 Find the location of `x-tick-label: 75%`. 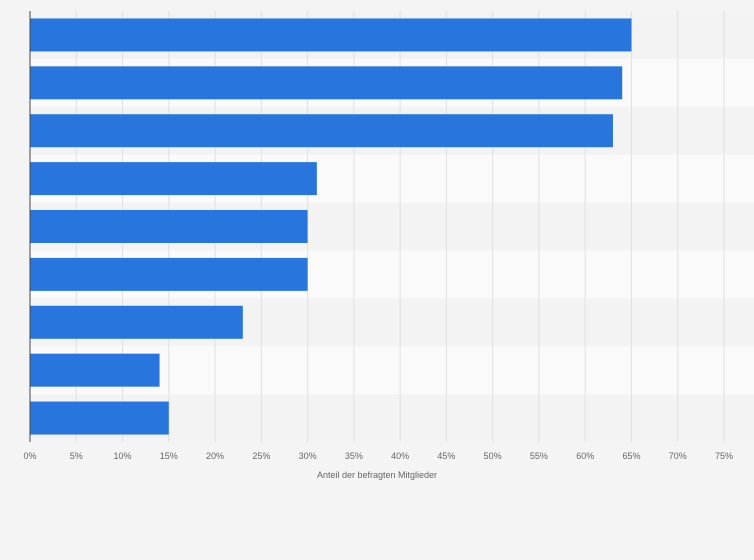

x-tick-label: 75% is located at coordinates (724, 456).